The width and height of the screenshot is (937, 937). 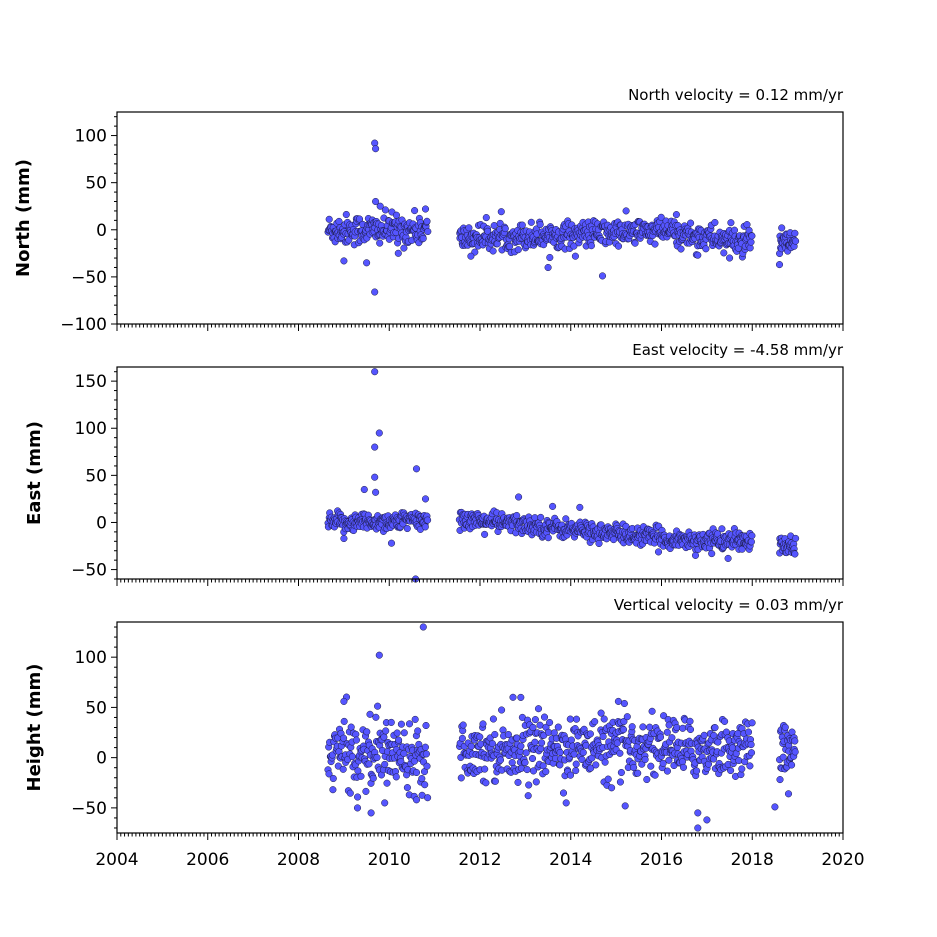 What do you see at coordinates (842, 860) in the screenshot?
I see `x-tick-label: 2020` at bounding box center [842, 860].